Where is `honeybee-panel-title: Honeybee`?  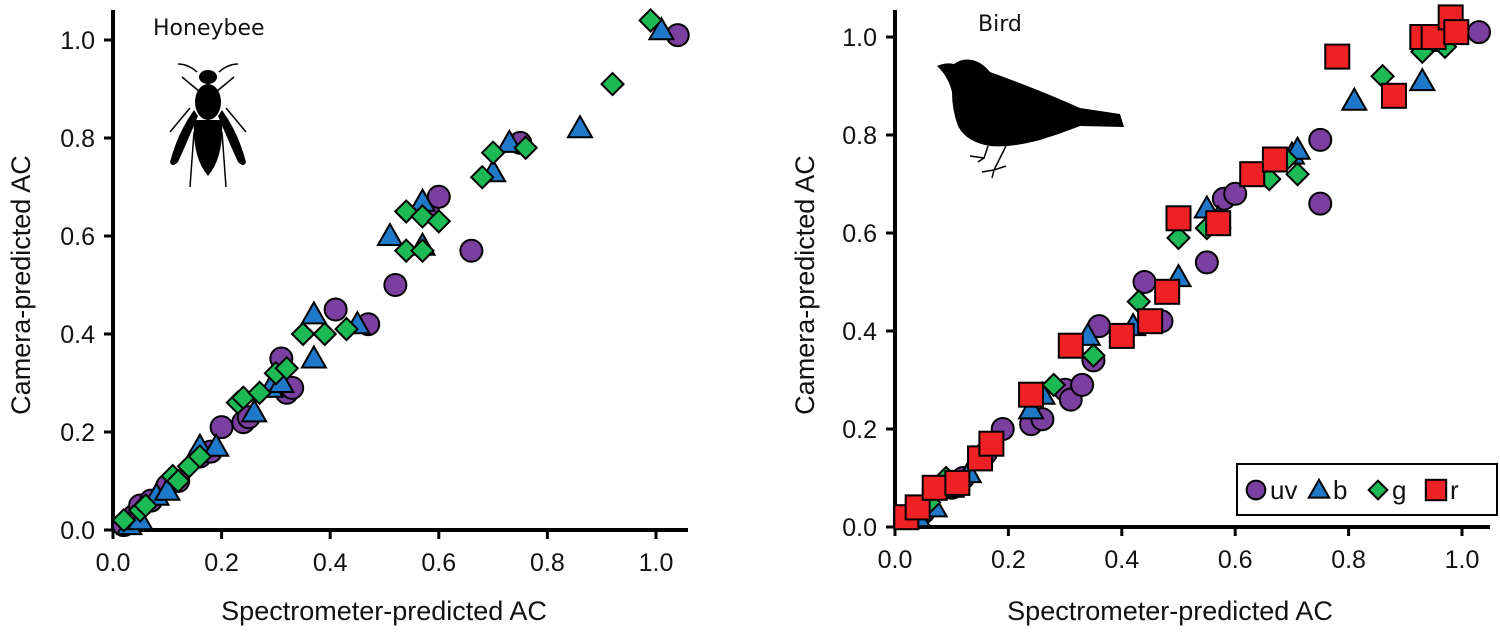 honeybee-panel-title: Honeybee is located at coordinates (209, 28).